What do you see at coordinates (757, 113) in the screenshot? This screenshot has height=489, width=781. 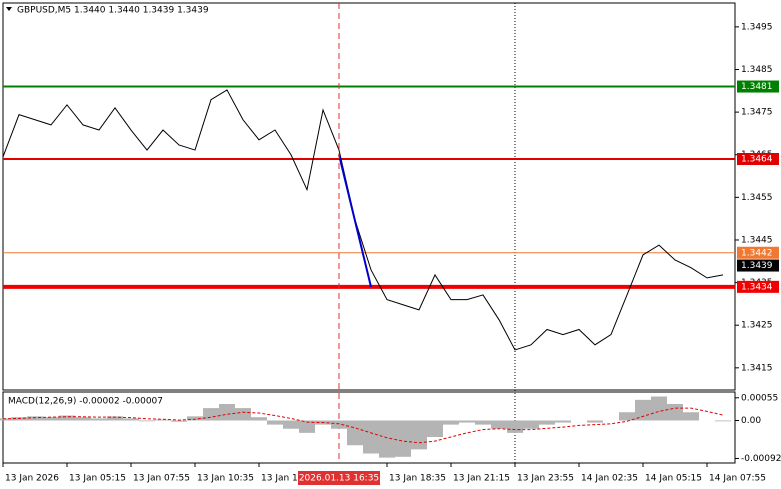 I see `y-tick-label: 1.3475` at bounding box center [757, 113].